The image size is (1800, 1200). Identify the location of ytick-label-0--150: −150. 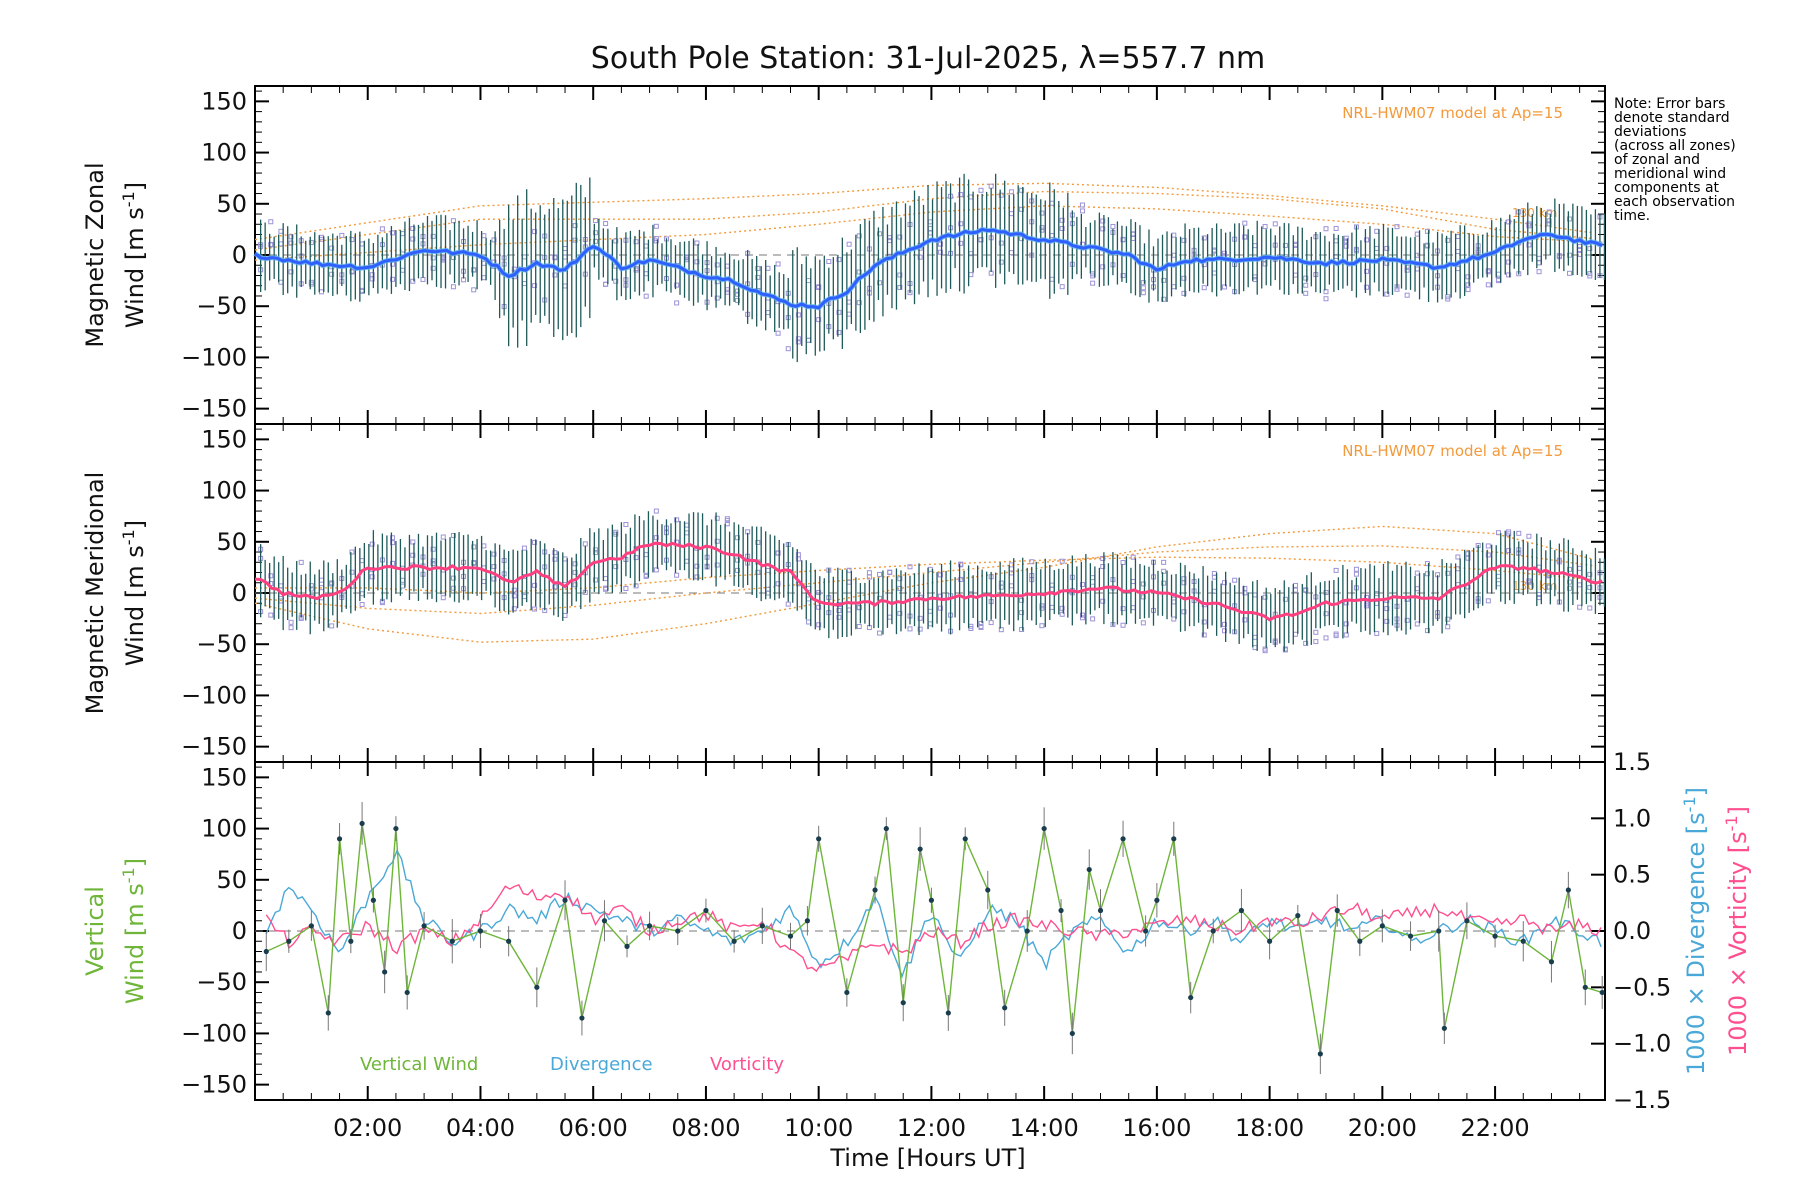
(214, 409).